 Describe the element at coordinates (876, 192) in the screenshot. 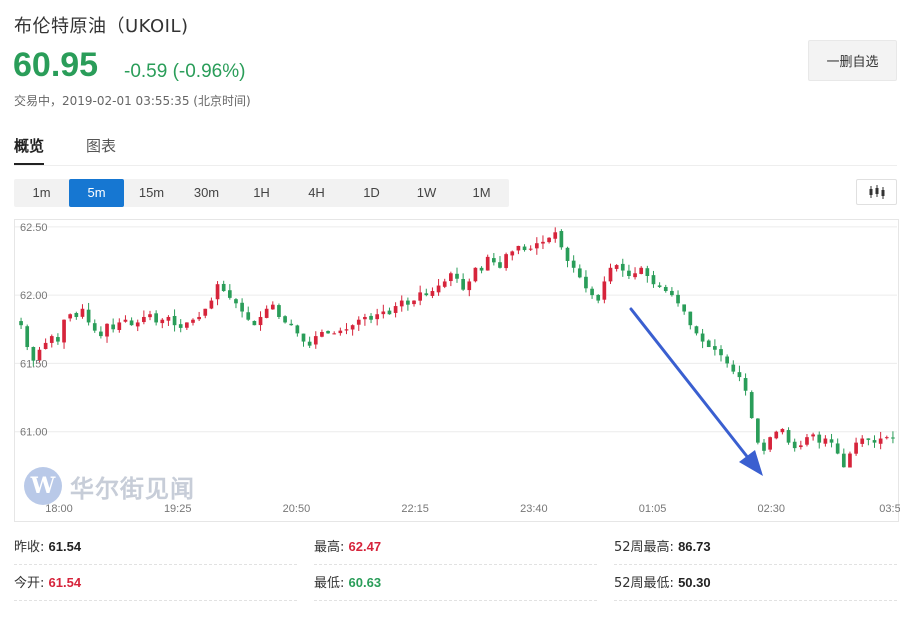

I see `chart-type-button` at that location.